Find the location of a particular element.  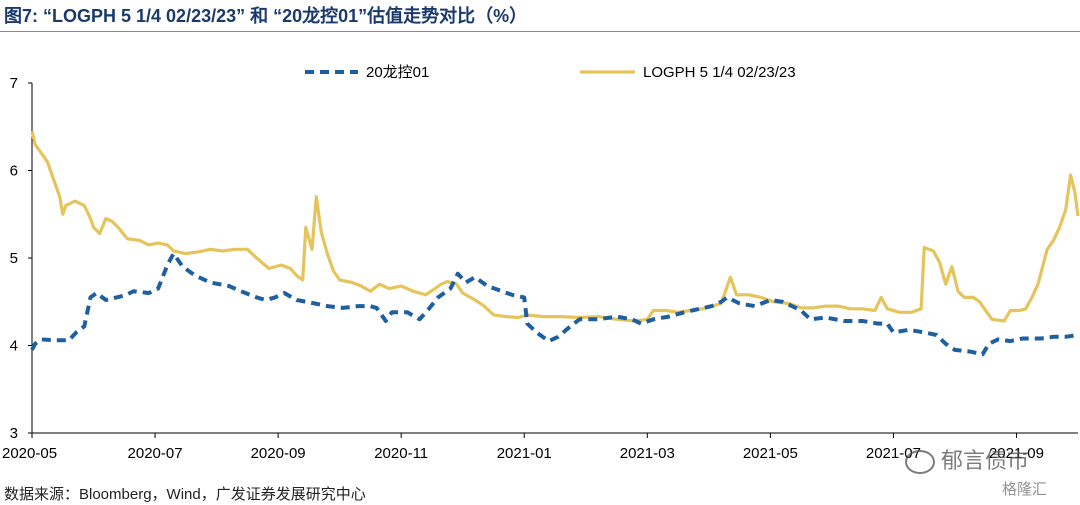

x-tick-label: 2021-01 is located at coordinates (524, 453).